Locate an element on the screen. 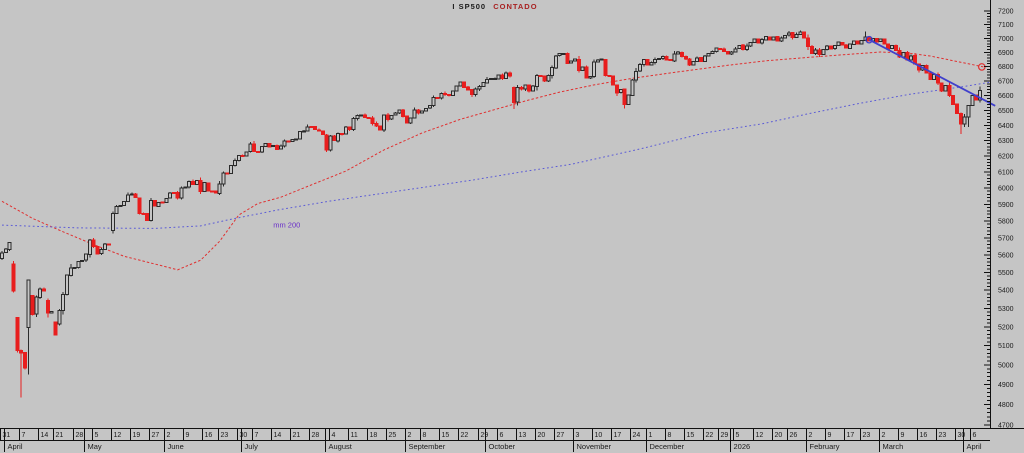  chart-title-instrument: I SP500 is located at coordinates (469, 6).